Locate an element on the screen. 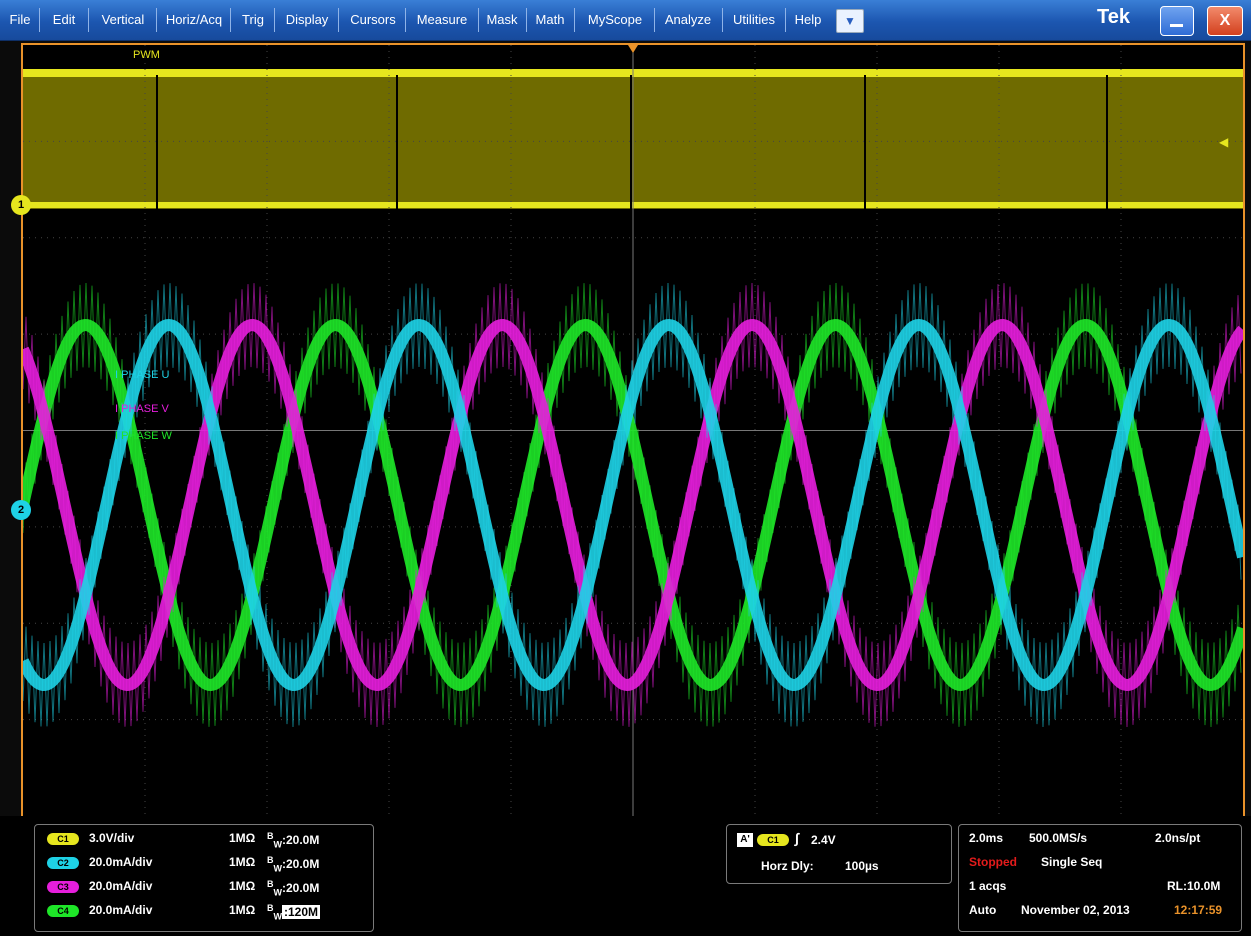 The width and height of the screenshot is (1251, 936). sample-rate: 500.0MS/s is located at coordinates (1058, 838).